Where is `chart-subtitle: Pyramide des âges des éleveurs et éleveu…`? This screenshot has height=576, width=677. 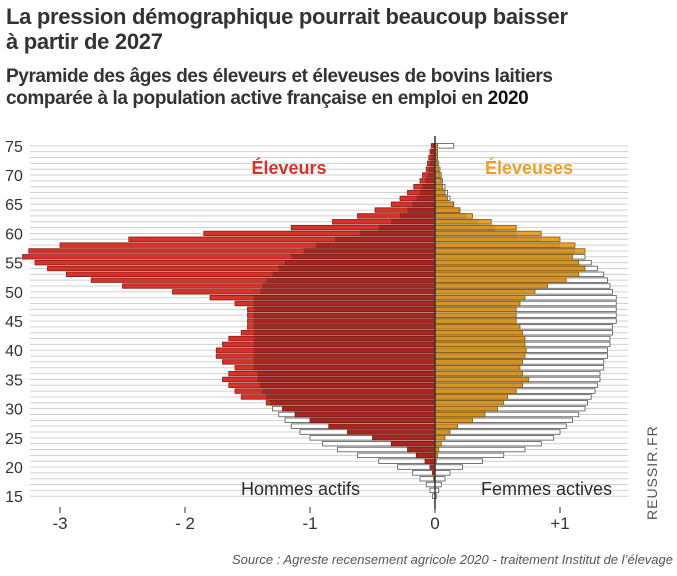
chart-subtitle: Pyramide des âges des éleveurs et éleveu… is located at coordinates (338, 88).